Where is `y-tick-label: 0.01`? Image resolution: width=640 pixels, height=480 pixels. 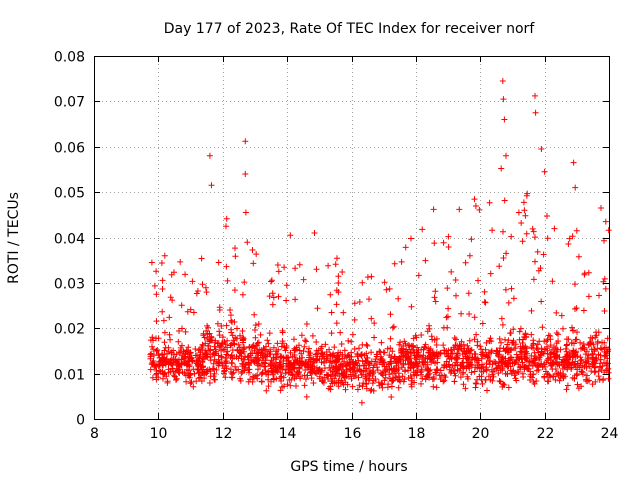
y-tick-label: 0.01 is located at coordinates (69, 376).